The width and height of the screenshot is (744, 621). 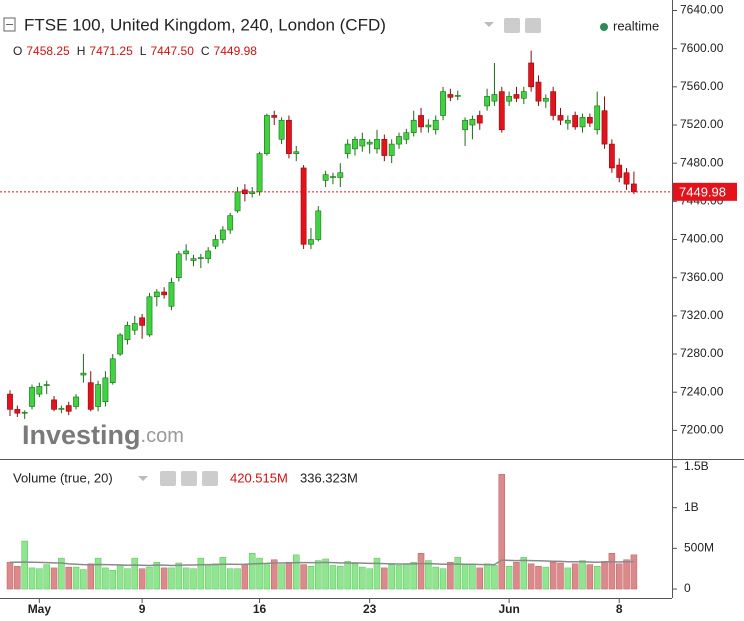 What do you see at coordinates (210, 478) in the screenshot?
I see `volume-close-icon` at bounding box center [210, 478].